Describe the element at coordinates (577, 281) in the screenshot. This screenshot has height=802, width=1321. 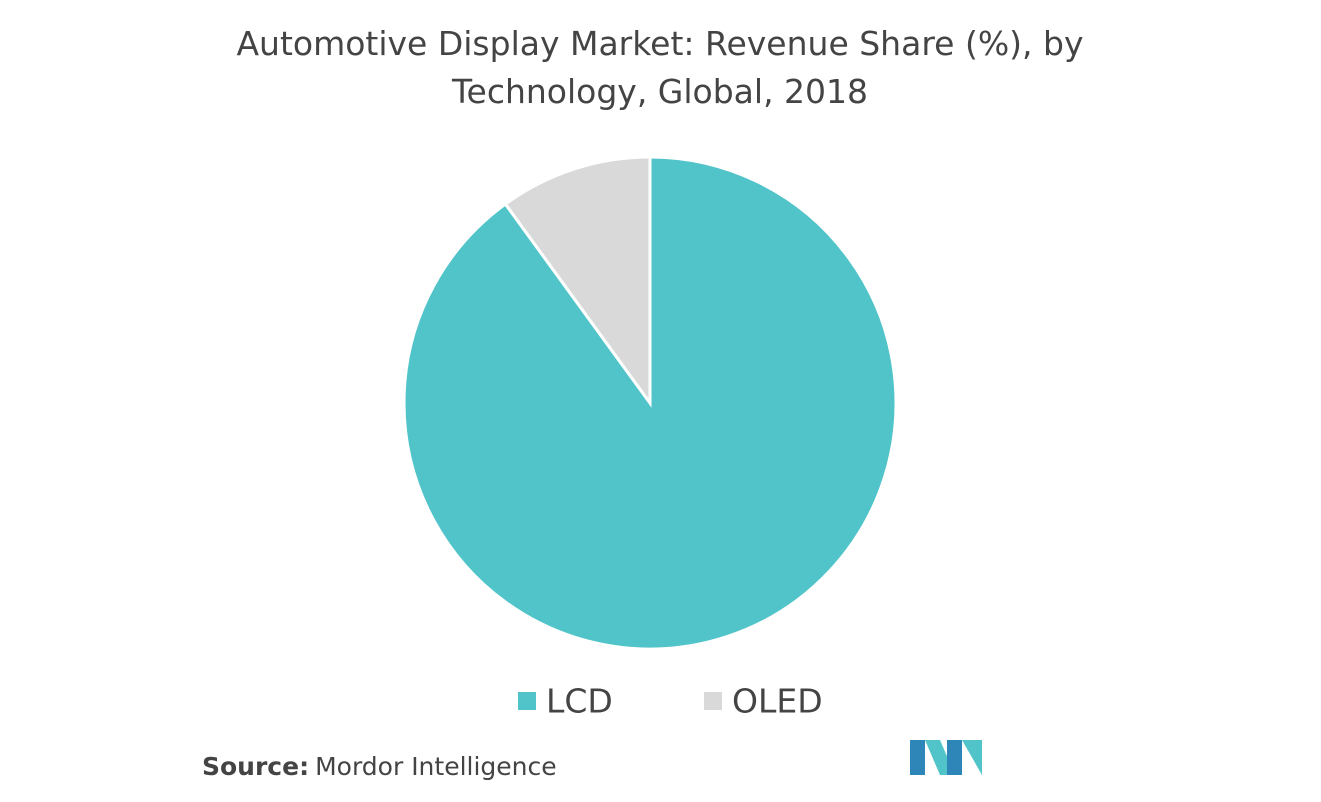
I see `pie-slice` at that location.